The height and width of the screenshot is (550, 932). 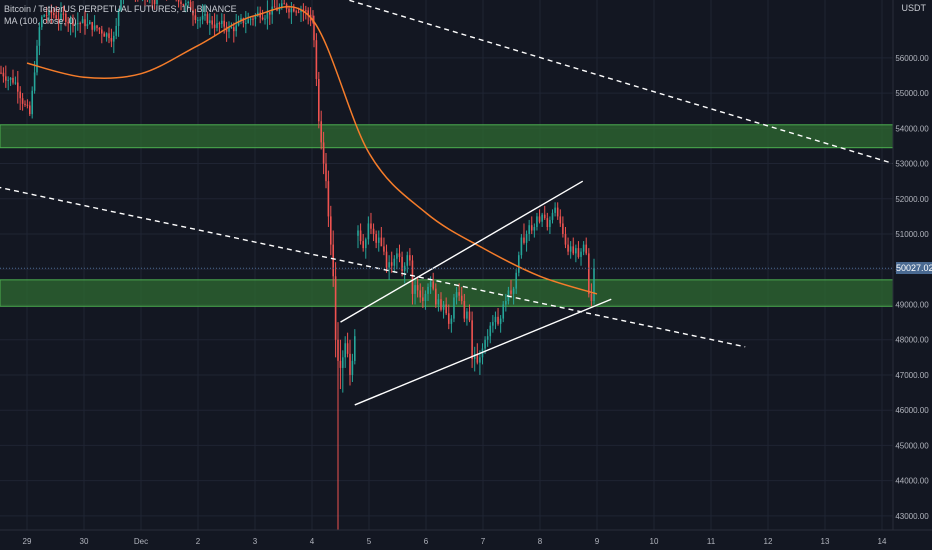 I want to click on indicator-title: MA (100, close, 0), so click(x=40, y=21).